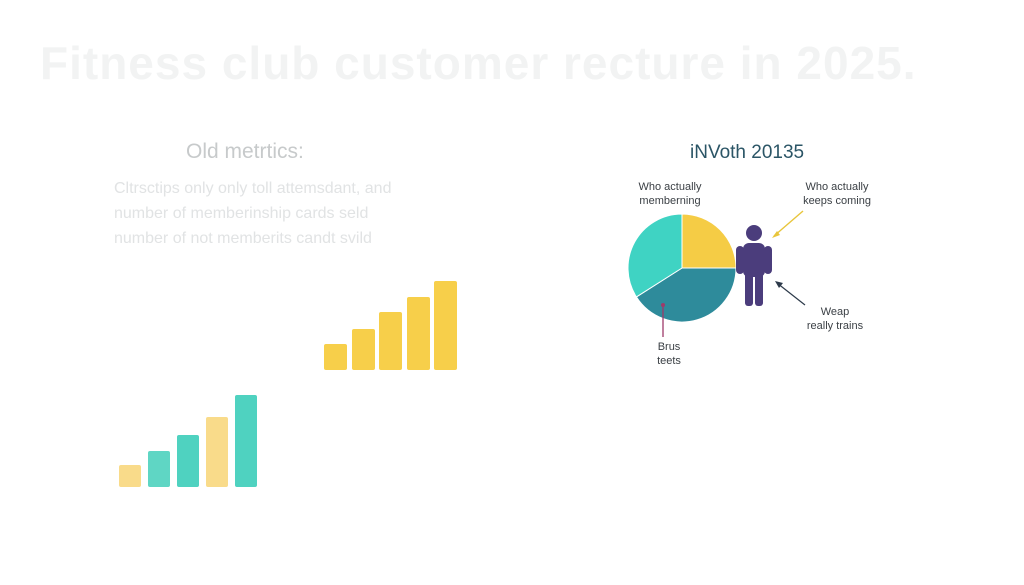  What do you see at coordinates (835, 312) in the screenshot?
I see `annotation-line: Weap` at bounding box center [835, 312].